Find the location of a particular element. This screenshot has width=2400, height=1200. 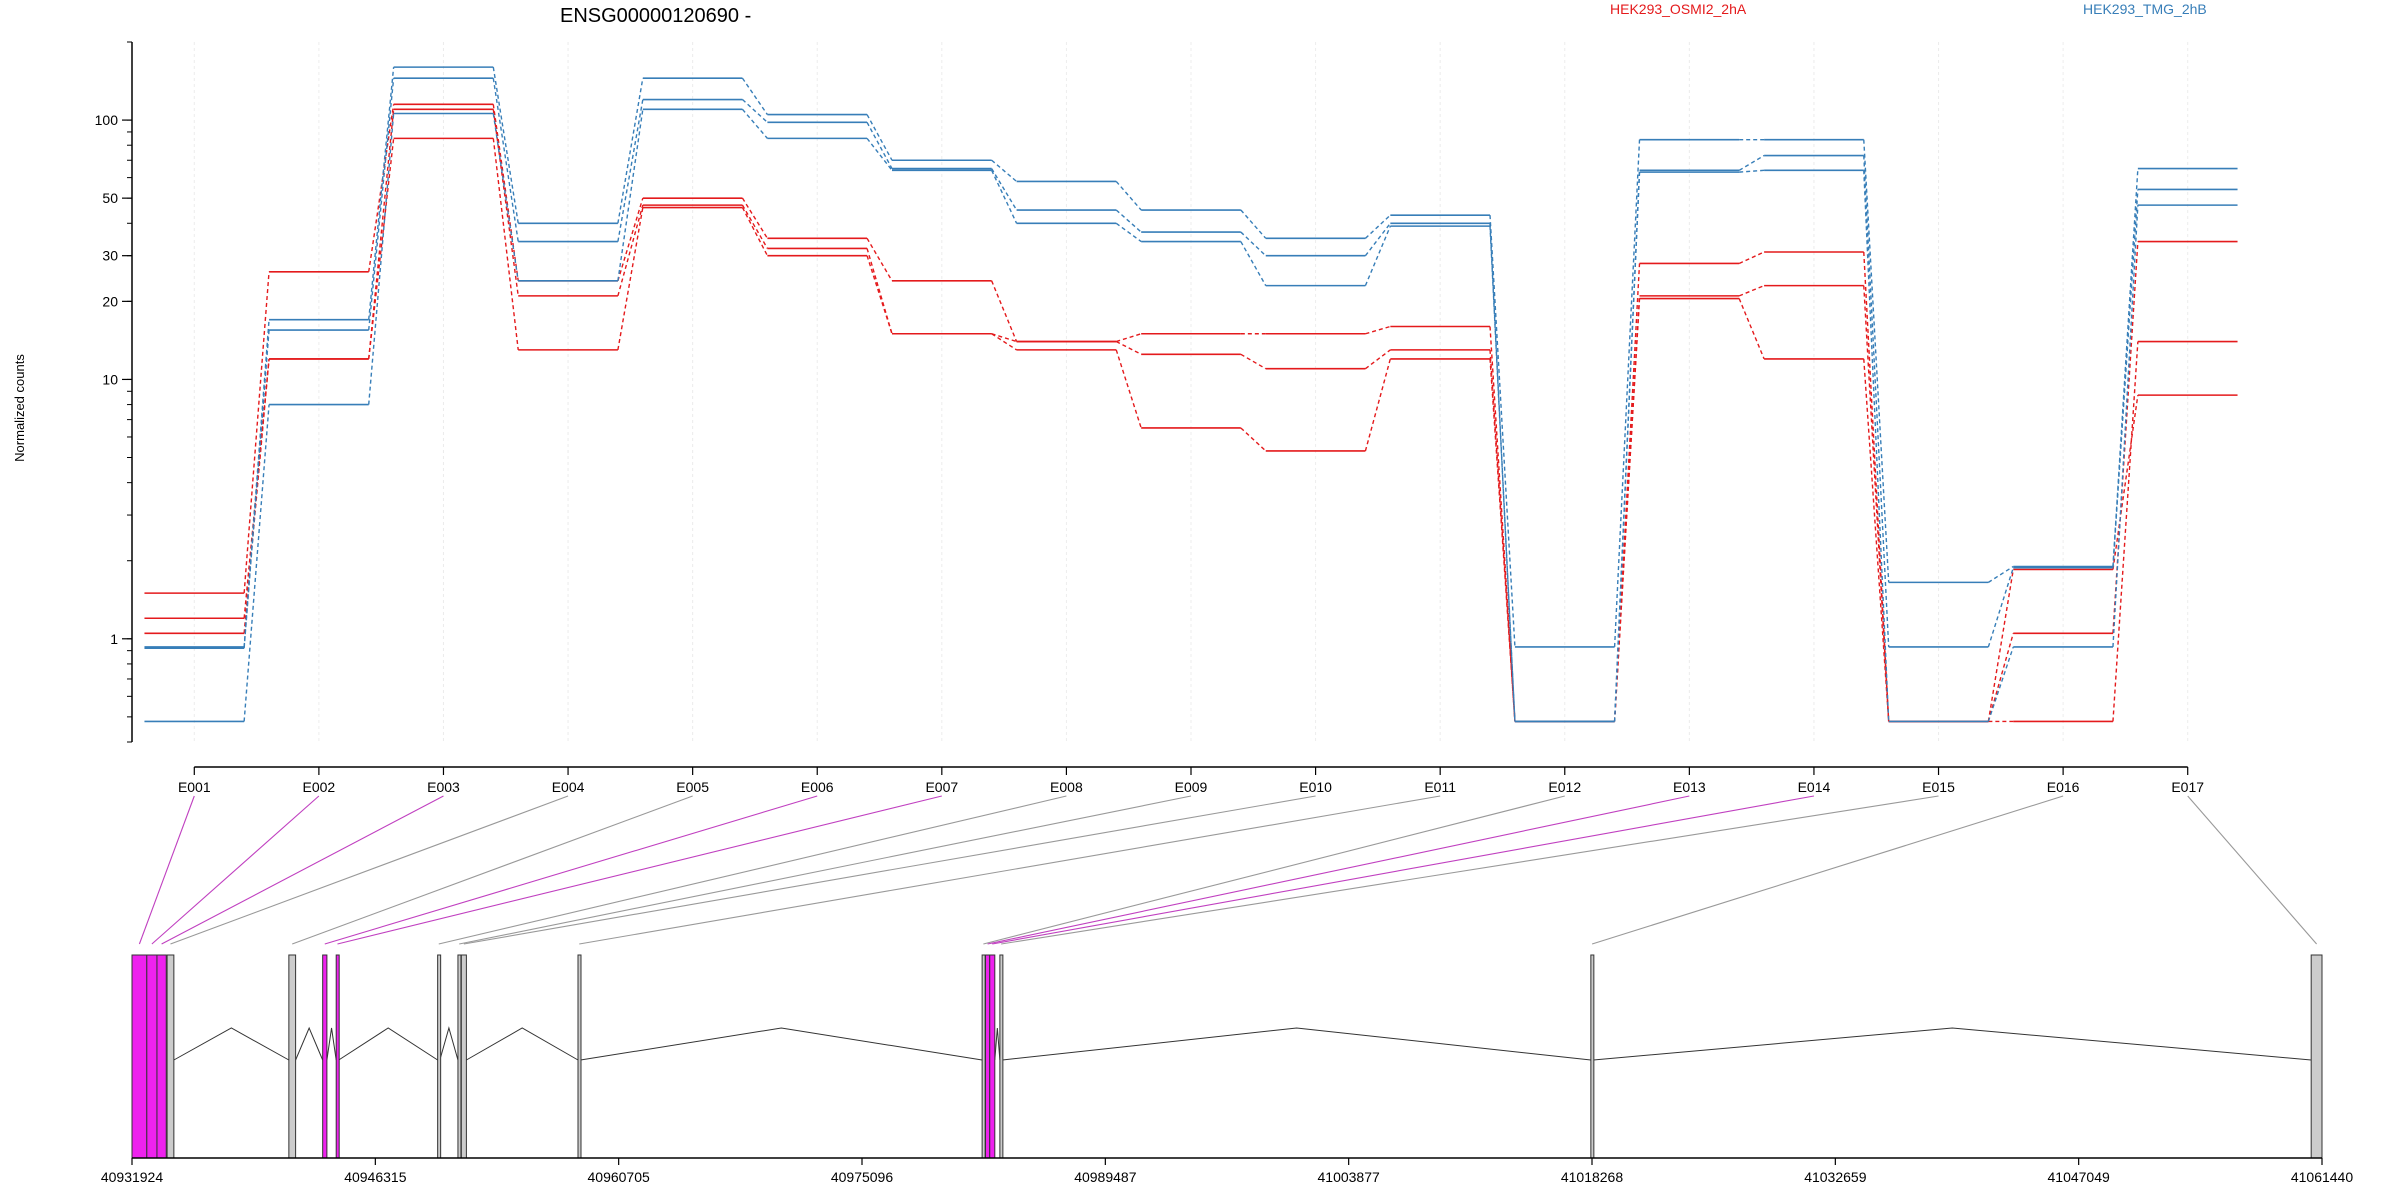

exon-box-e004 is located at coordinates (170, 1056).